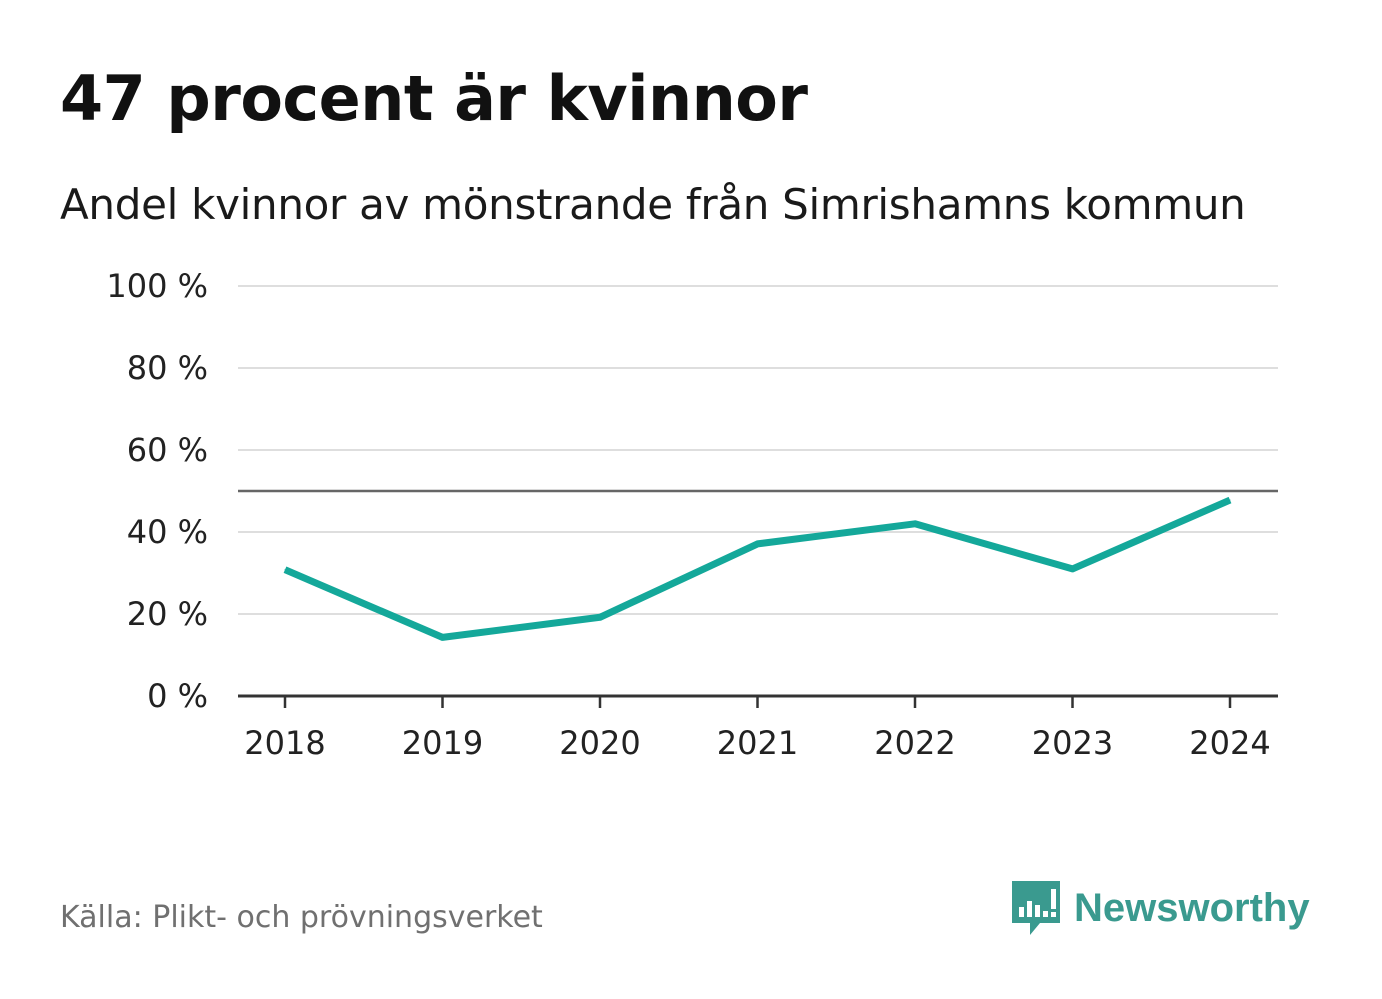  Describe the element at coordinates (177, 696) in the screenshot. I see `y-tick-label: 0 %` at that location.